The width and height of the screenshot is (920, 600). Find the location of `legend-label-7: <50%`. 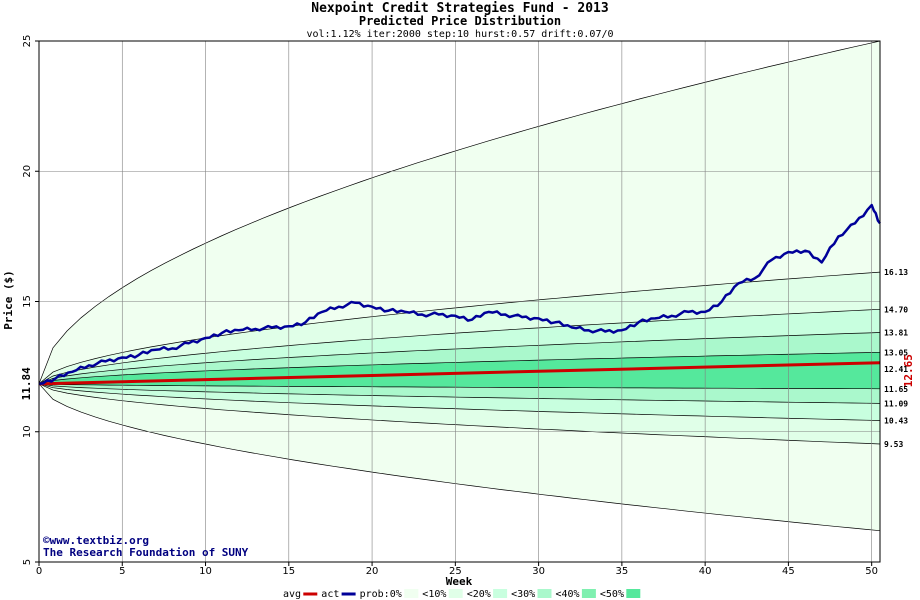

legend-label-7: <50% is located at coordinates (612, 594).